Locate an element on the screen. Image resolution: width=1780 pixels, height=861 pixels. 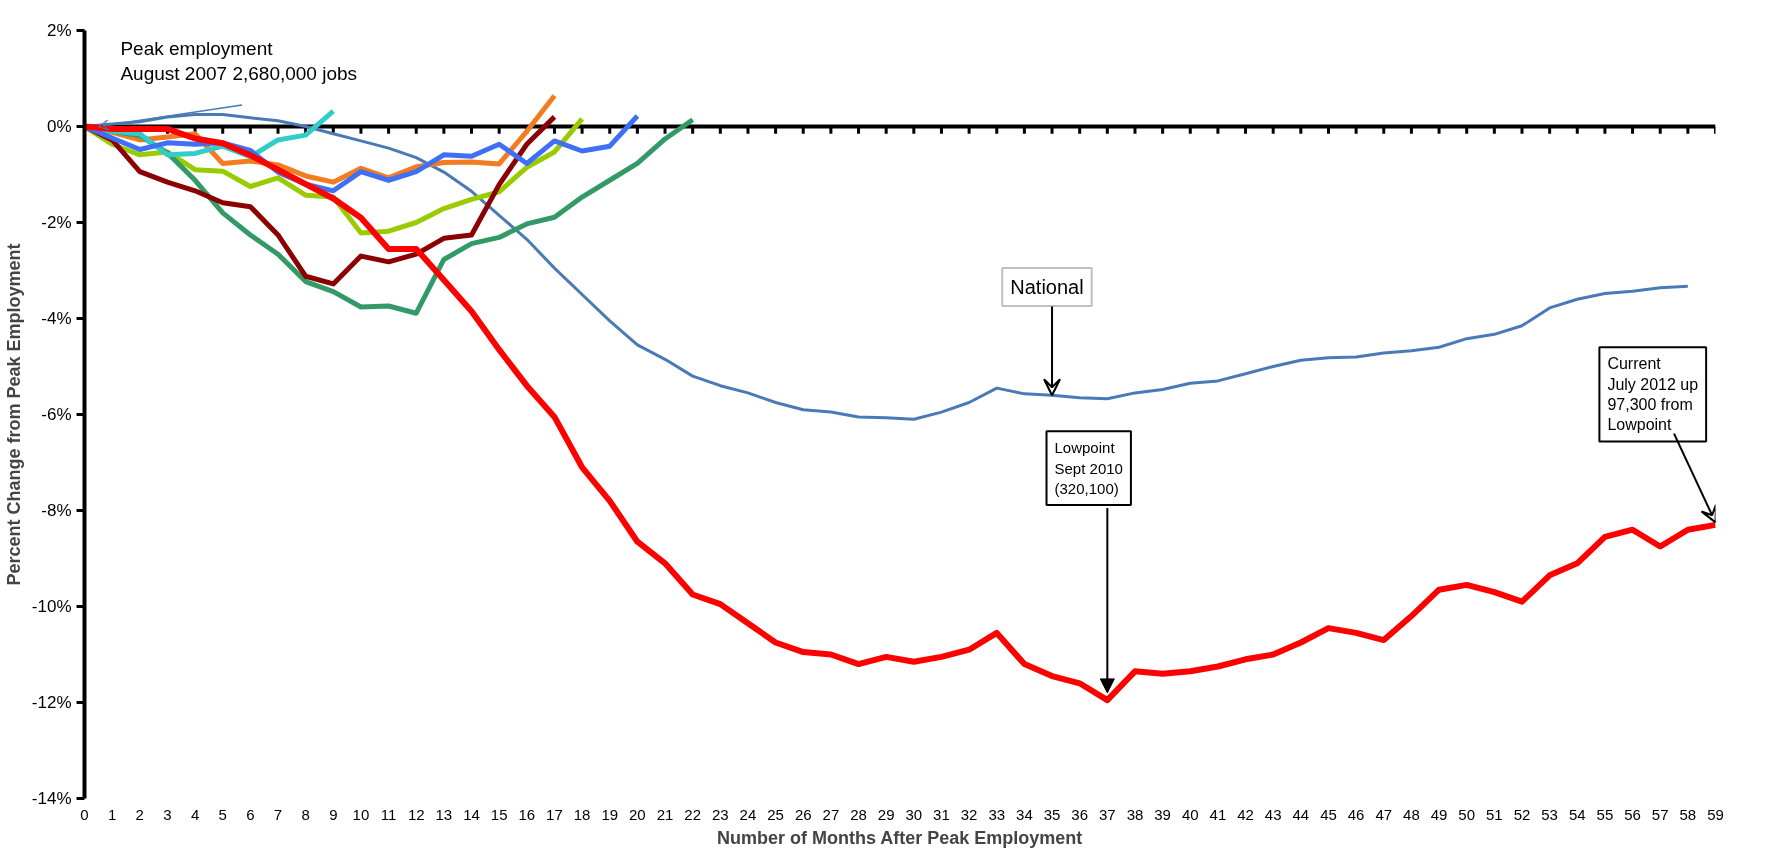
x-tick-label: 51 is located at coordinates (1494, 814).